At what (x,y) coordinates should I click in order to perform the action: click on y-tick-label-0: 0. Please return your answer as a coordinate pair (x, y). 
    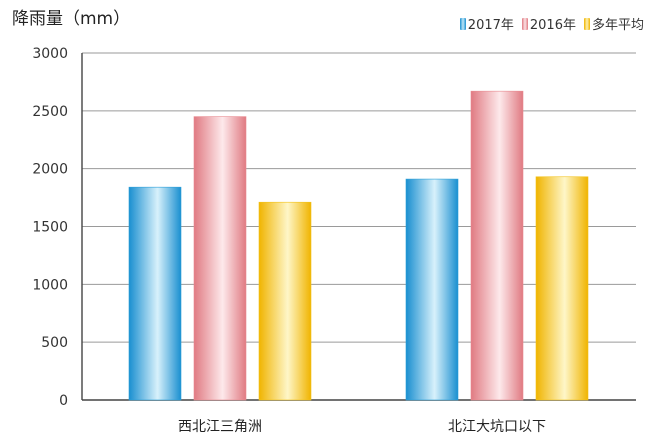
    Looking at the image, I should click on (63, 401).